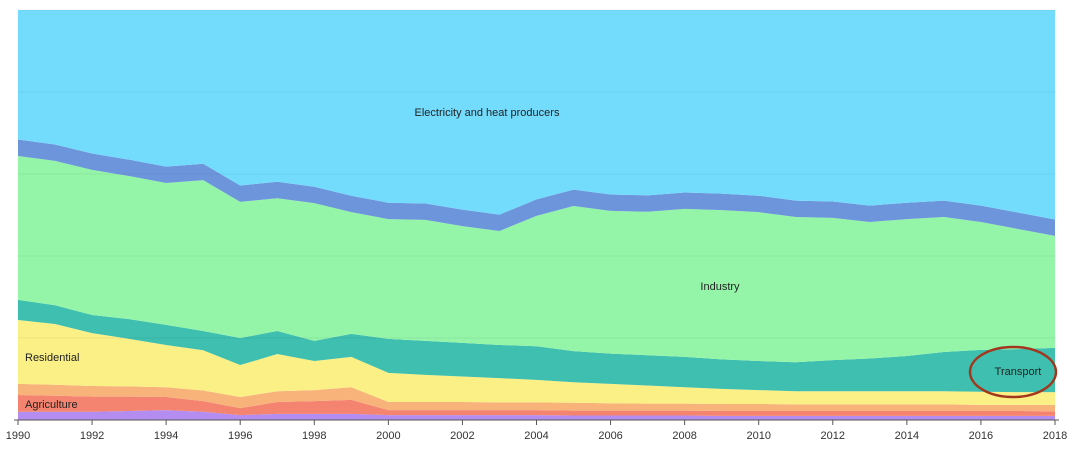 This screenshot has height=450, width=1080. What do you see at coordinates (1055, 436) in the screenshot?
I see `x-tick-label: 2018` at bounding box center [1055, 436].